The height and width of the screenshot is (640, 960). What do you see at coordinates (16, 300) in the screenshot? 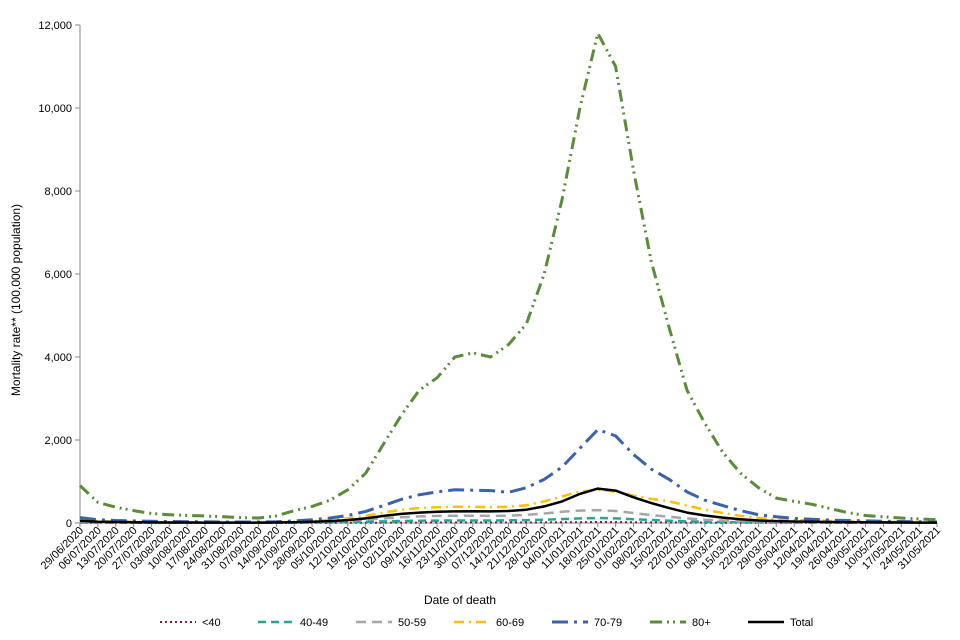
I see `y-axis-label: Mortality rate** (100,000 population)` at bounding box center [16, 300].